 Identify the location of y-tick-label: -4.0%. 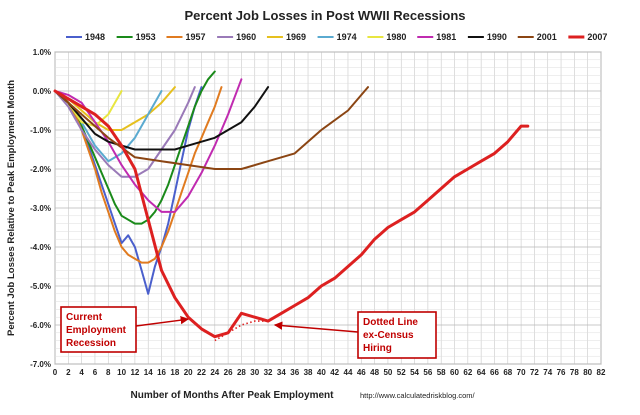
(40, 247).